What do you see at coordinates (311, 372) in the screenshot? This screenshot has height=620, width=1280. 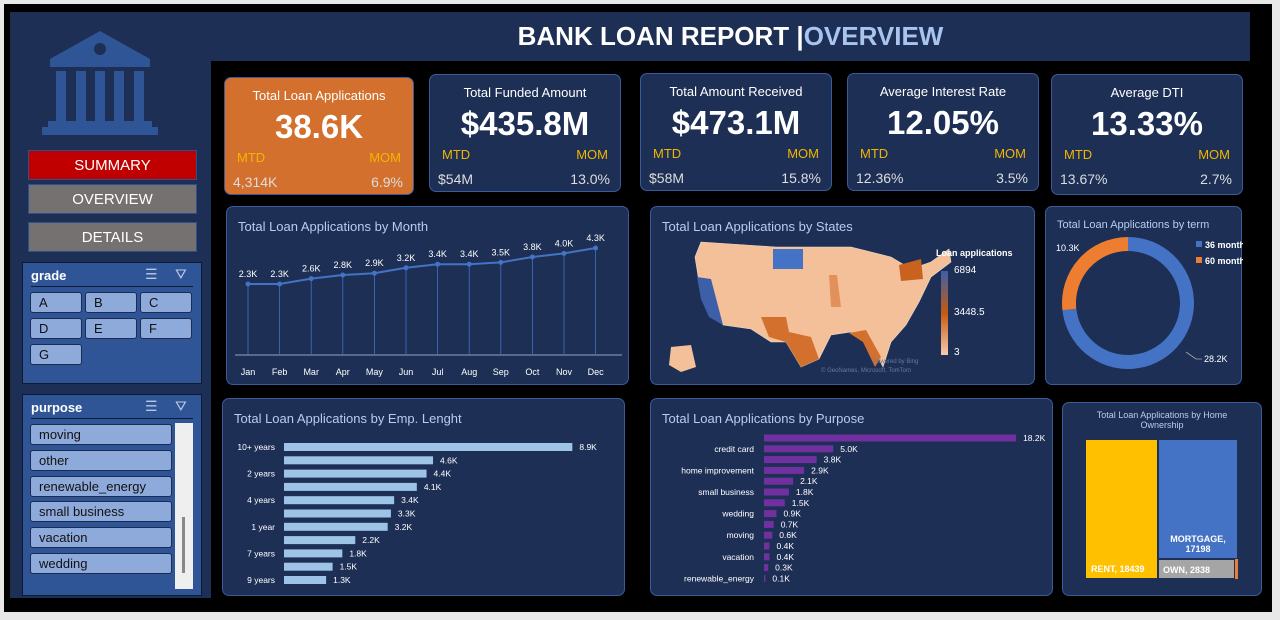 I see `x-tick-label: Mar` at bounding box center [311, 372].